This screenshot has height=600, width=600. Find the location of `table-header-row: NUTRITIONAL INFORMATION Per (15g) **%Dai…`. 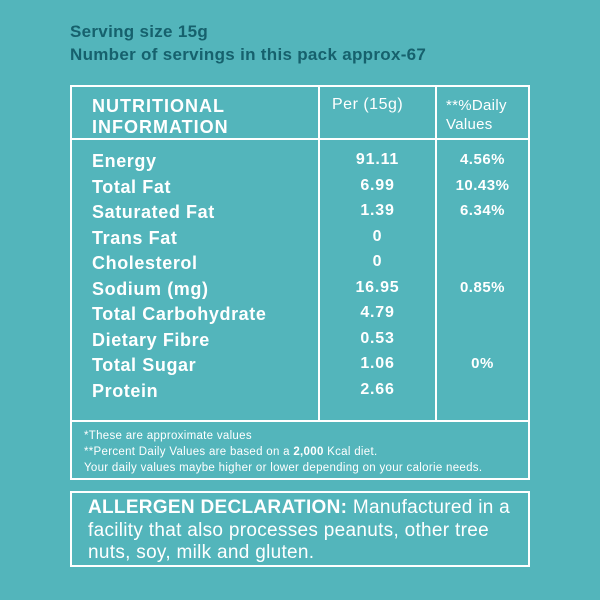

table-header-row: NUTRITIONAL INFORMATION Per (15g) **%Dai… is located at coordinates (300, 113).